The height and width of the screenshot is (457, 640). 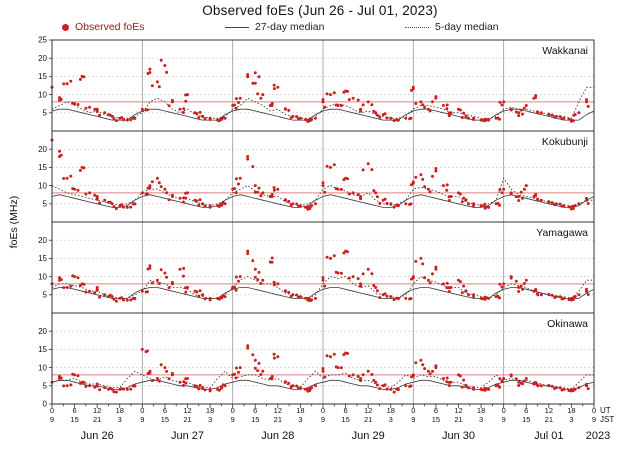 What do you see at coordinates (97, 436) in the screenshot?
I see `date-label: Jun 26` at bounding box center [97, 436].